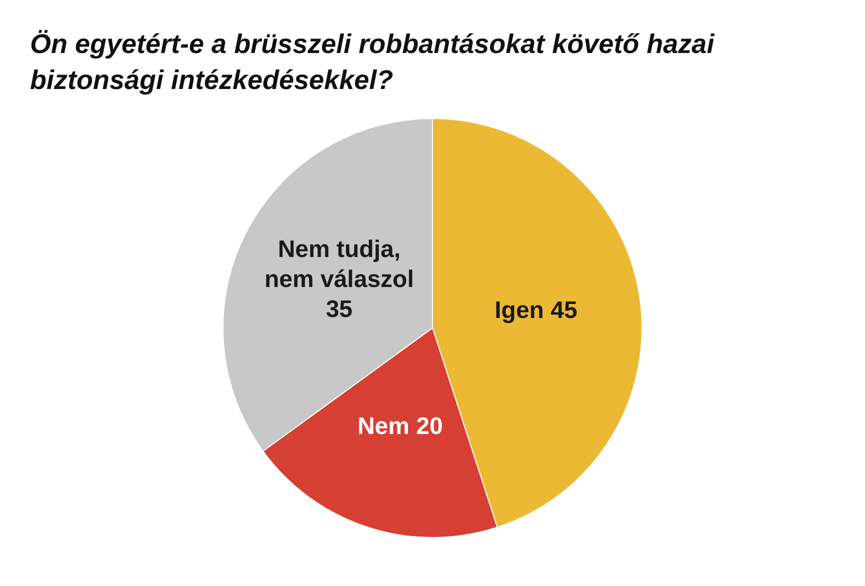  What do you see at coordinates (386, 426) in the screenshot?
I see `slice-label: Nem` at bounding box center [386, 426].